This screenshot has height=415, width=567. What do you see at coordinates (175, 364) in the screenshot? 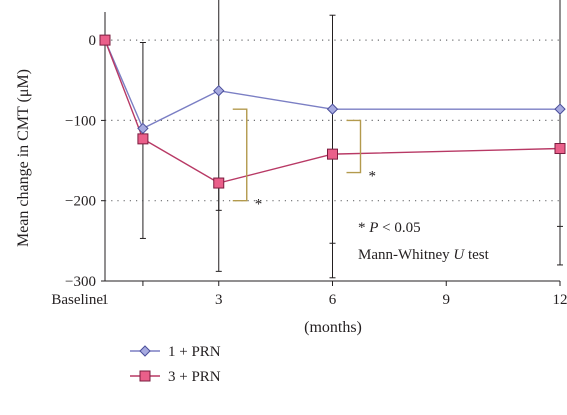
I see `legend: 1 + PRN 3 + PRN` at bounding box center [175, 364].